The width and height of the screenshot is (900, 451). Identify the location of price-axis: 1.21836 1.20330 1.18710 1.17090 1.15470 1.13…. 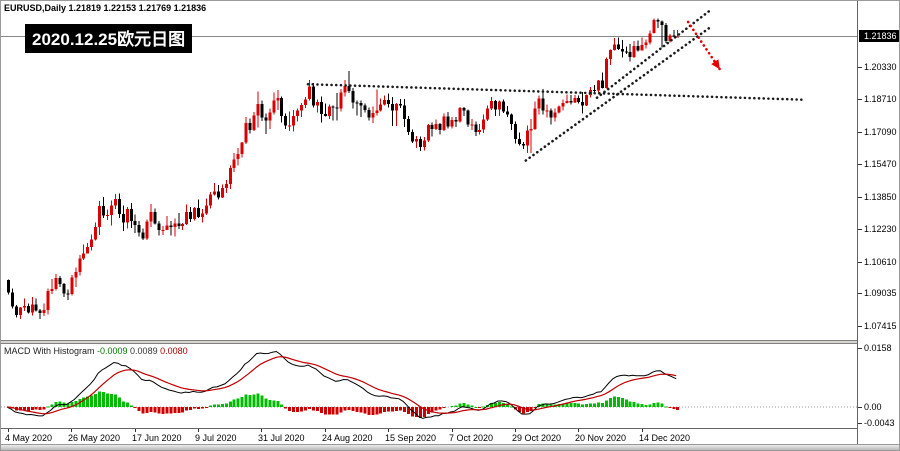
(878, 222).